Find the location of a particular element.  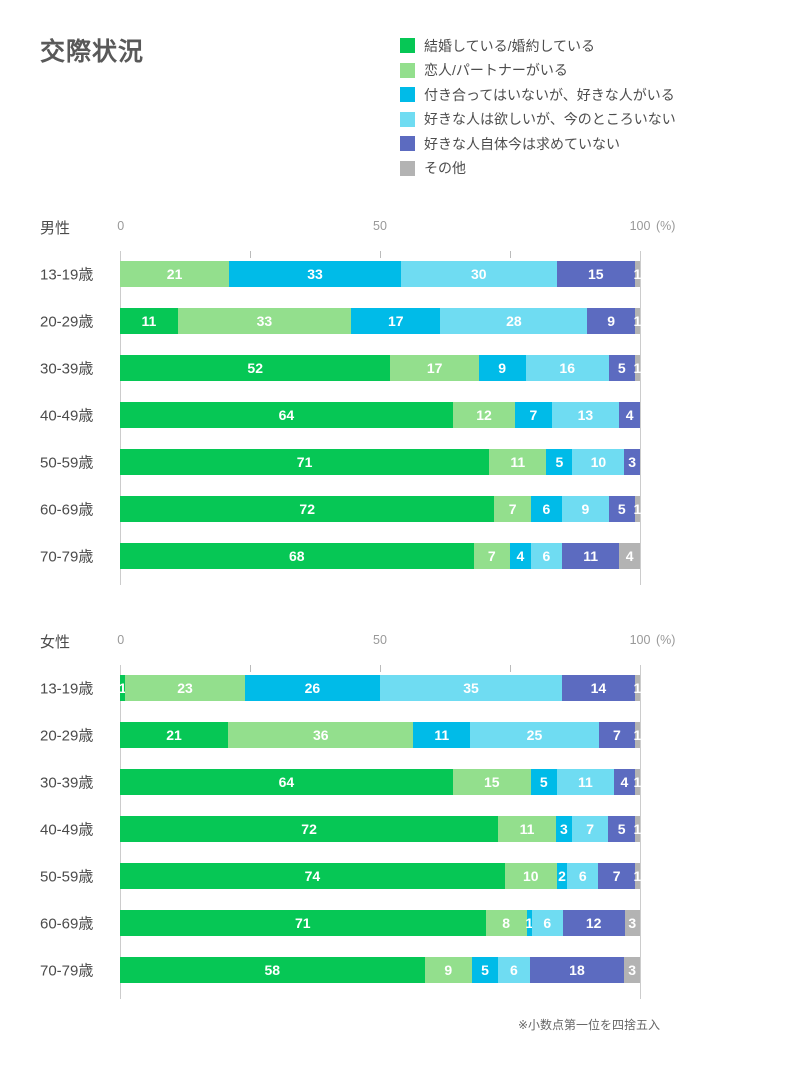

bar-segment-married: 21 is located at coordinates (174, 735).